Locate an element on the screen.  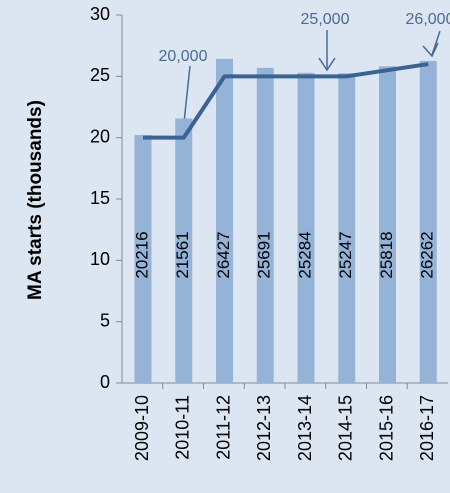
annotation: 20,000 is located at coordinates (183, 56).